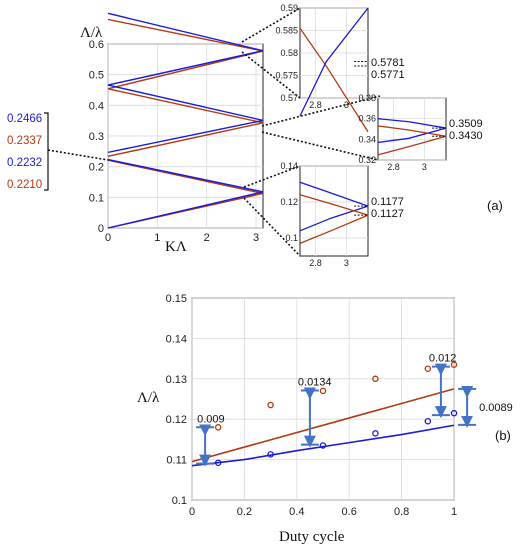  Describe the element at coordinates (466, 136) in the screenshot. I see `inset-mid-value-2: 0.3430` at that location.